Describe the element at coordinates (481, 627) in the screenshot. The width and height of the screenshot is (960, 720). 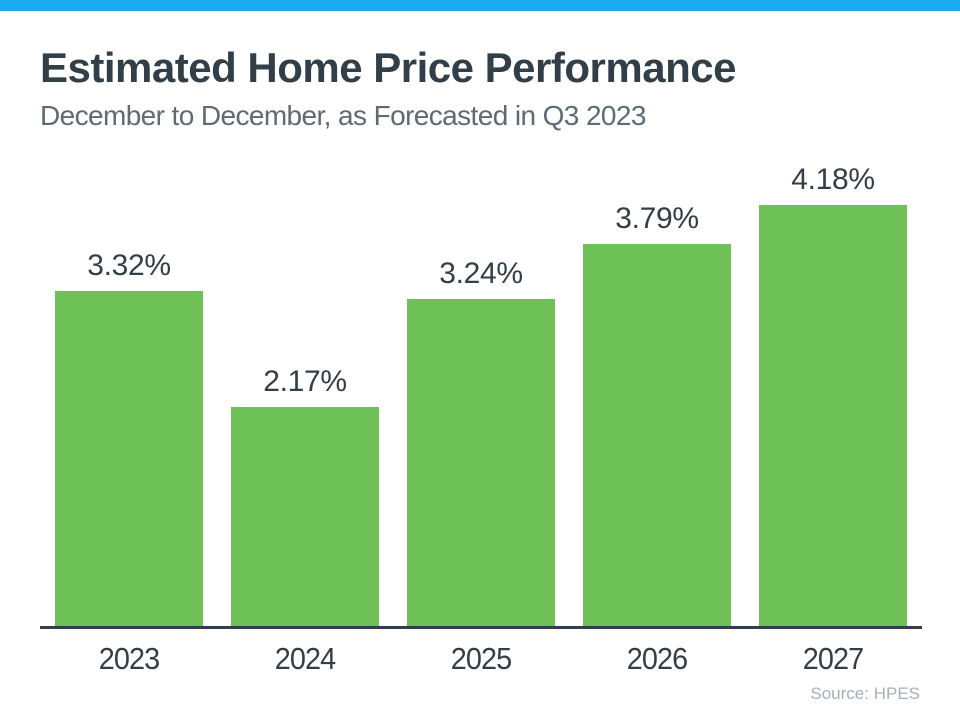
I see `x-axis-line` at that location.